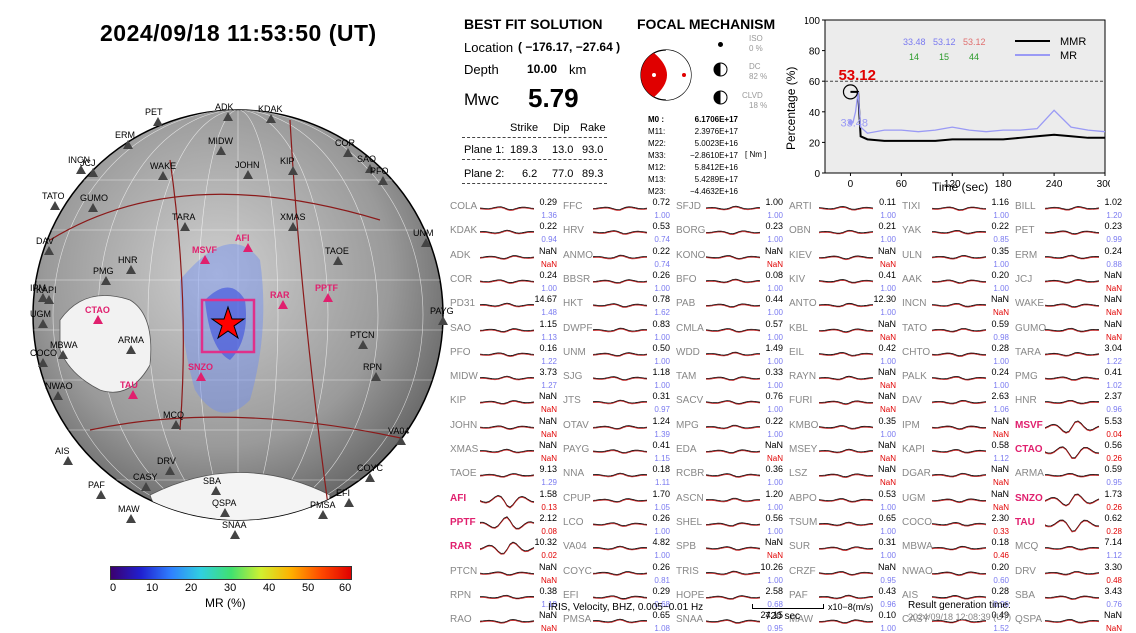 The image size is (1136, 633). What do you see at coordinates (548, 493) in the screenshot?
I see `waveform-variance: 1.58` at bounding box center [548, 493].